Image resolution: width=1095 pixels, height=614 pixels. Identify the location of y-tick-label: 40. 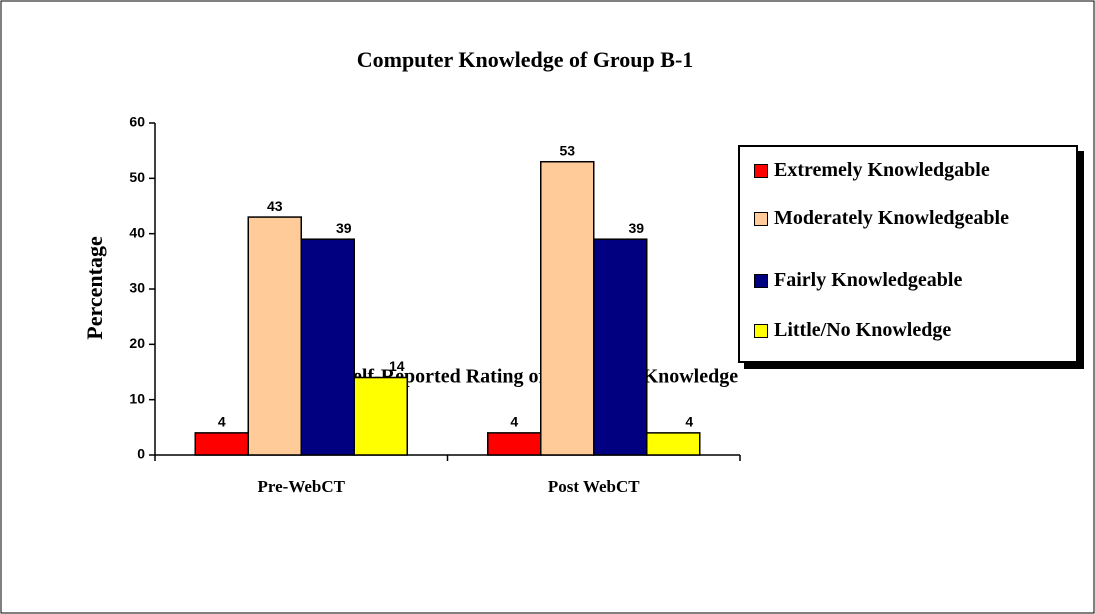
(137, 232).